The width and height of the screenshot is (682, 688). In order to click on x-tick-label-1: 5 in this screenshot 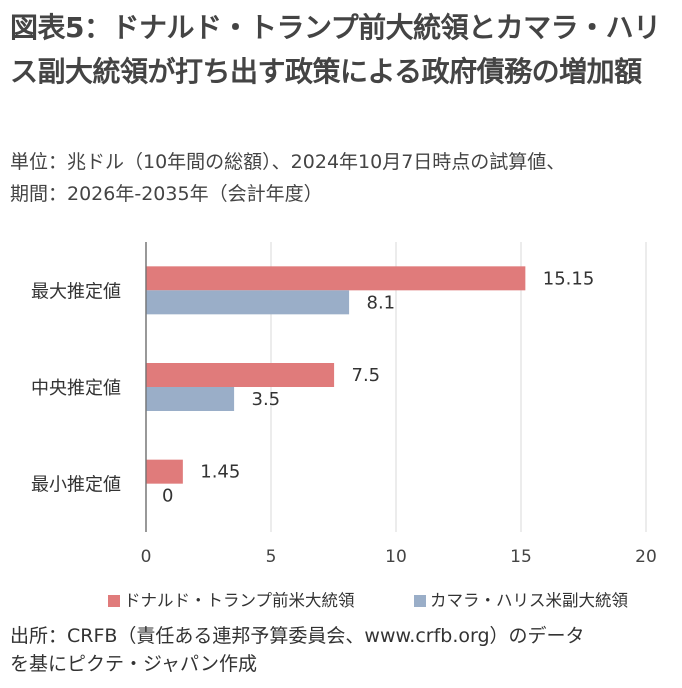, I will do `click(271, 557)`.